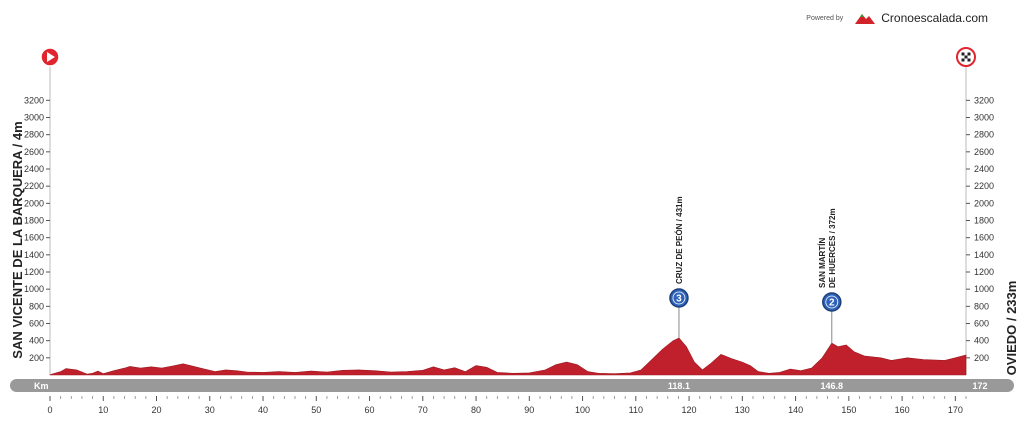 The height and width of the screenshot is (434, 1024). I want to click on x-tick-label: 110, so click(636, 410).